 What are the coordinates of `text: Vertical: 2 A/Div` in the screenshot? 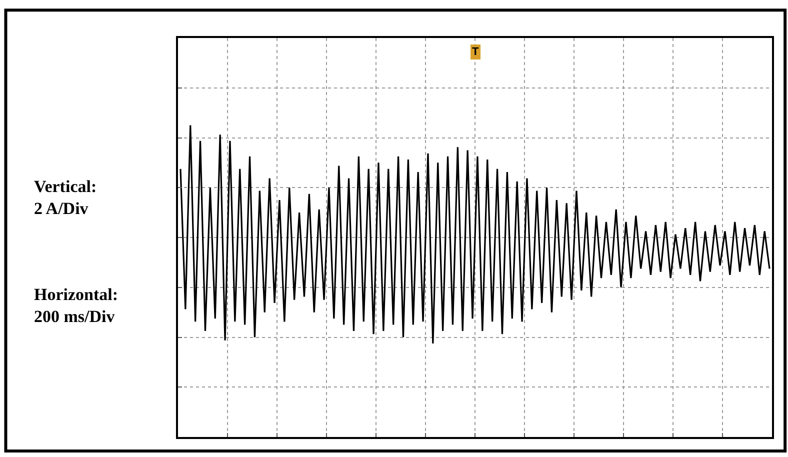 It's located at (65, 197).